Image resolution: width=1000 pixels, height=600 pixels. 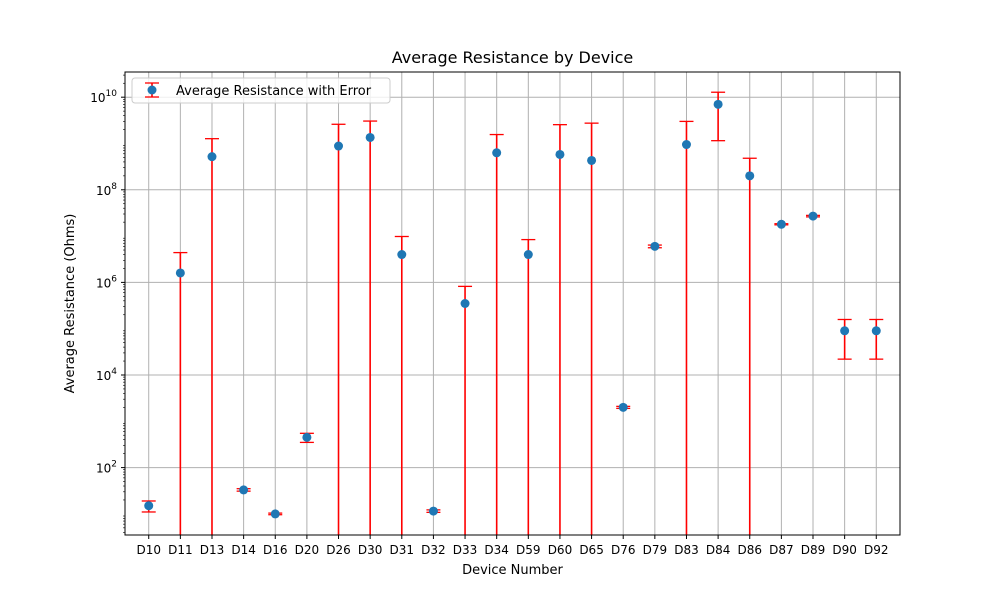 What do you see at coordinates (148, 550) in the screenshot?
I see `x-tick-label: D10` at bounding box center [148, 550].